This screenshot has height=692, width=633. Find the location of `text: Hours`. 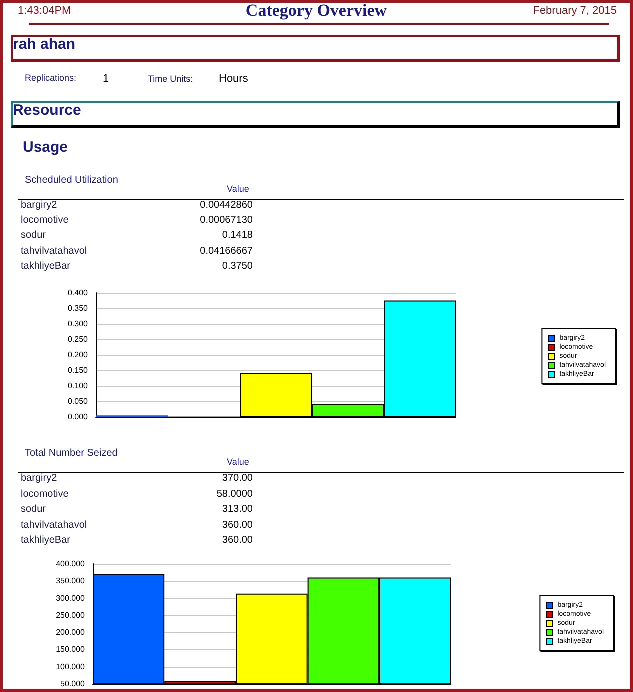

text: Hours is located at coordinates (233, 79).